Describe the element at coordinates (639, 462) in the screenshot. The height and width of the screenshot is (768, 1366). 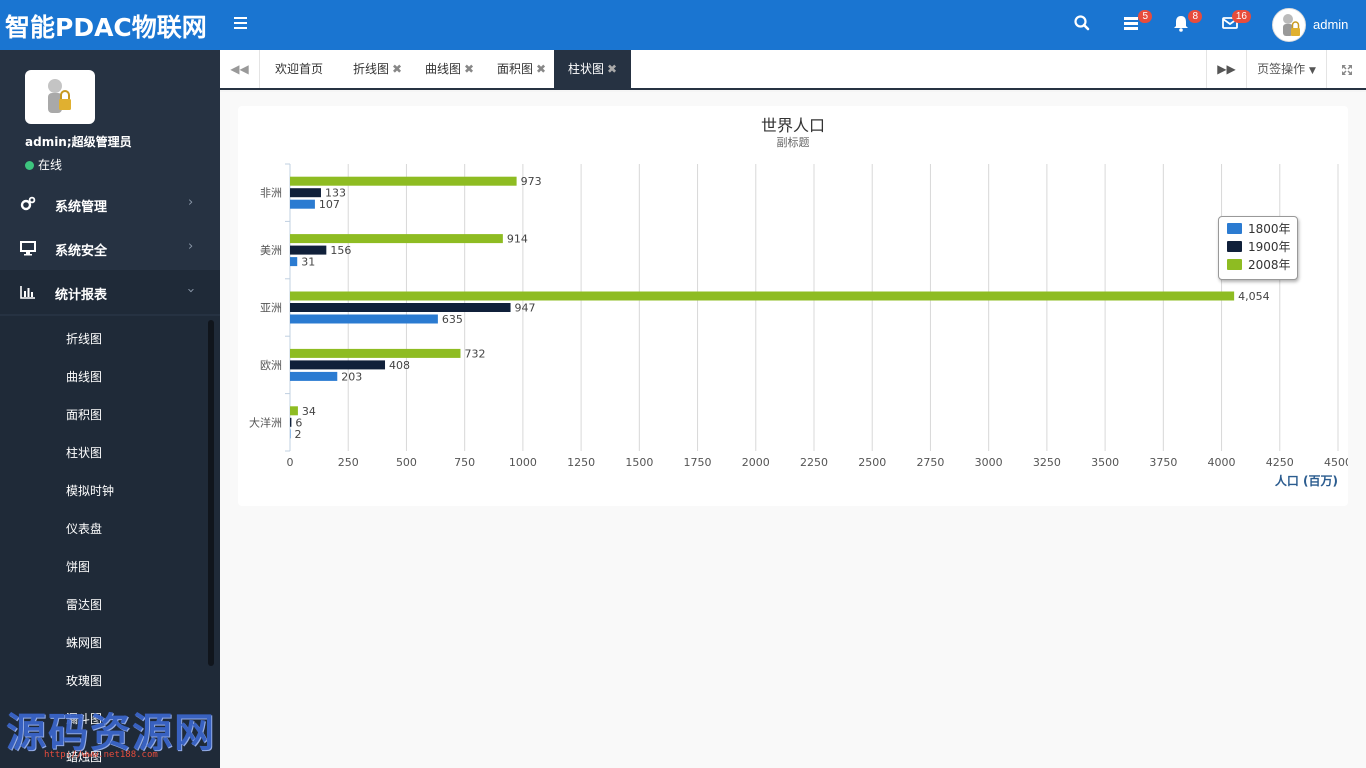
I see `x-tick-label: 1500` at that location.